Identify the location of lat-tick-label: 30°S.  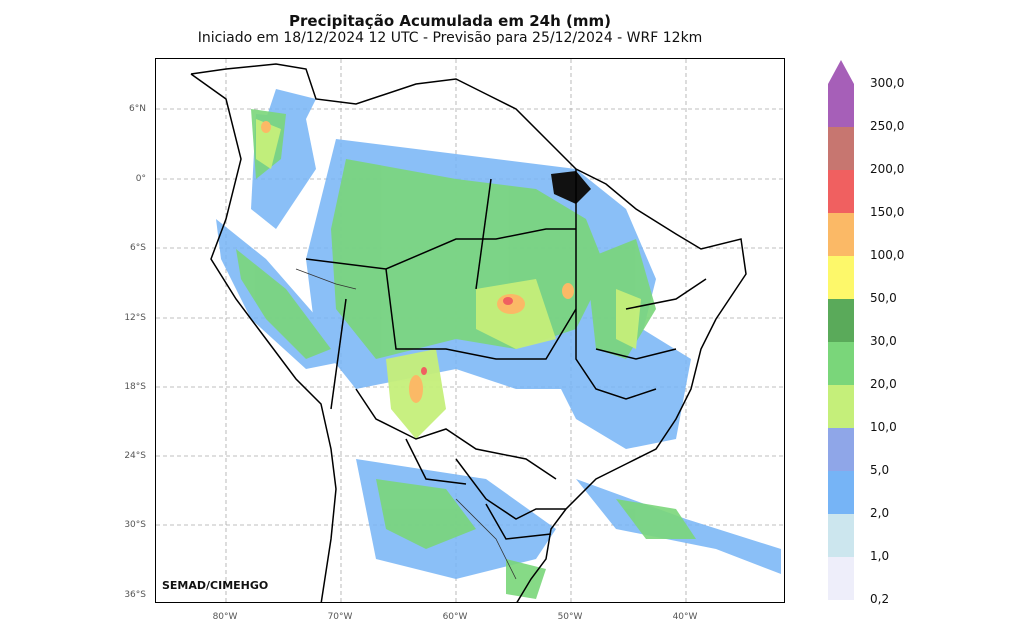
(135, 525).